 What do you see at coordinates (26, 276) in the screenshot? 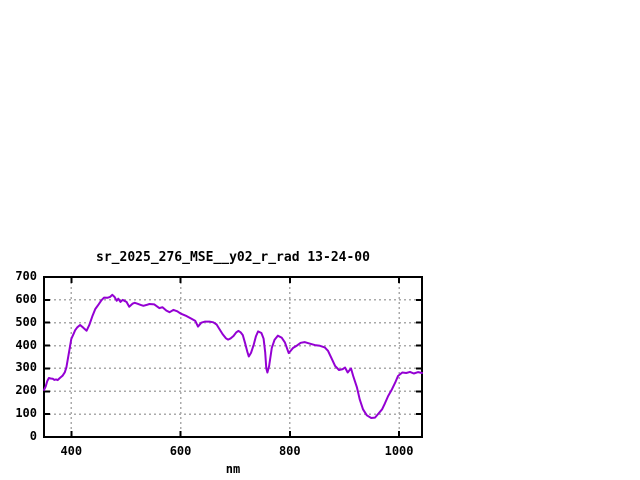
I see `y-tick-label: 700` at bounding box center [26, 276].